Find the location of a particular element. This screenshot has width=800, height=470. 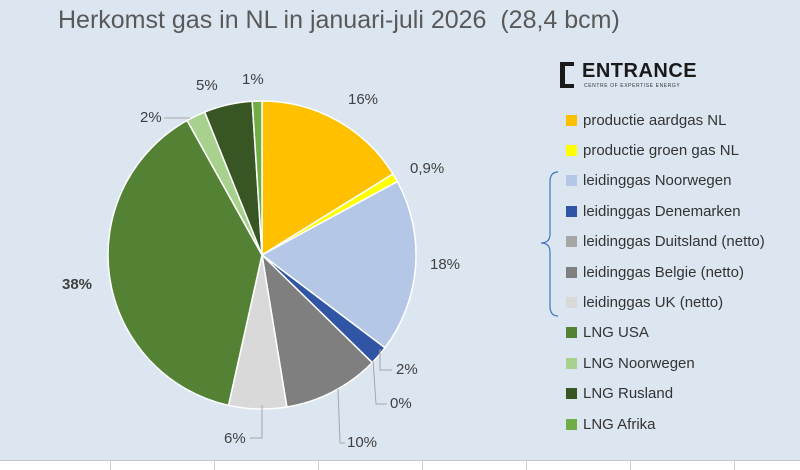

spreadsheet-grid-strip is located at coordinates (400, 465).